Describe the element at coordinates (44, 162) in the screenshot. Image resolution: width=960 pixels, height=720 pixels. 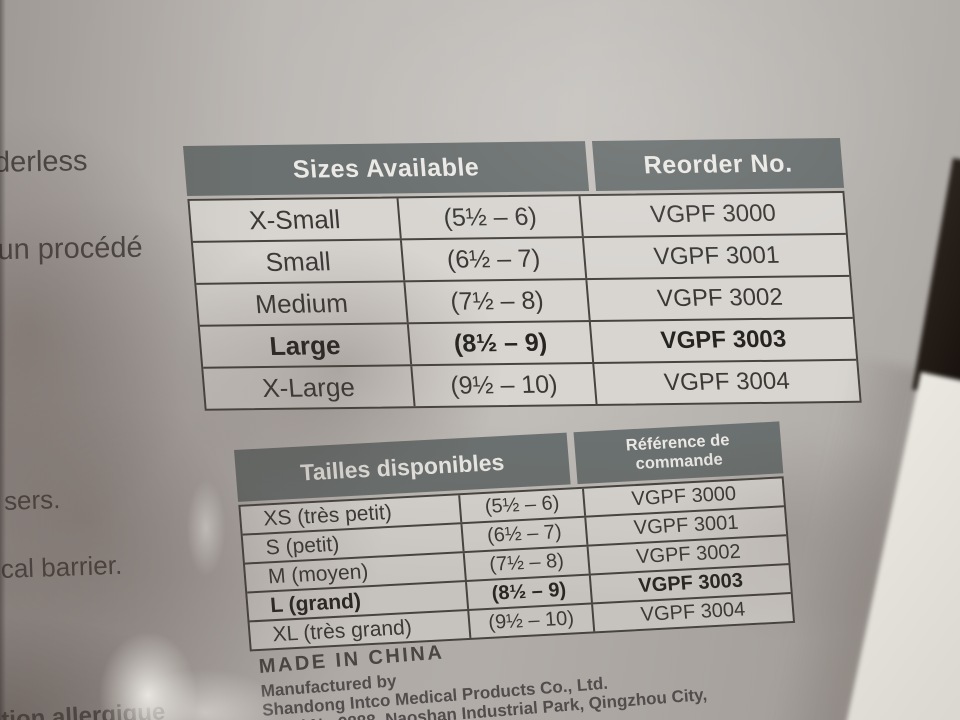
I see `panel-text-fragment: derless` at that location.